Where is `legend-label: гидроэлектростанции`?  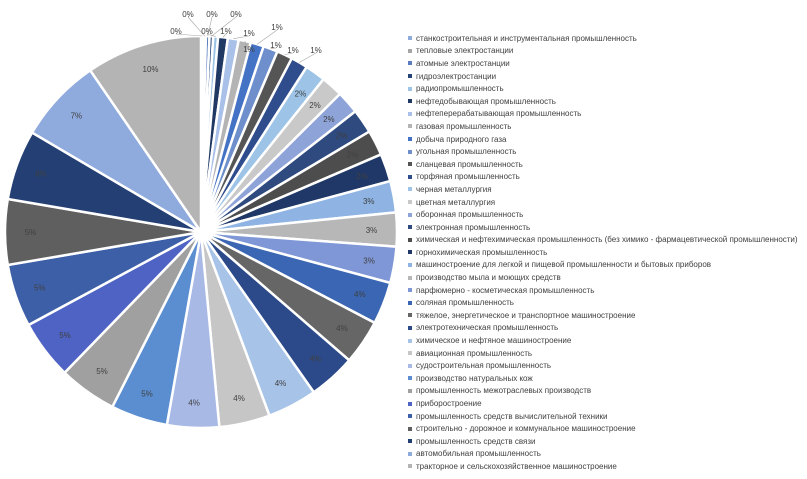
legend-label: гидроэлектростанции is located at coordinates (456, 76).